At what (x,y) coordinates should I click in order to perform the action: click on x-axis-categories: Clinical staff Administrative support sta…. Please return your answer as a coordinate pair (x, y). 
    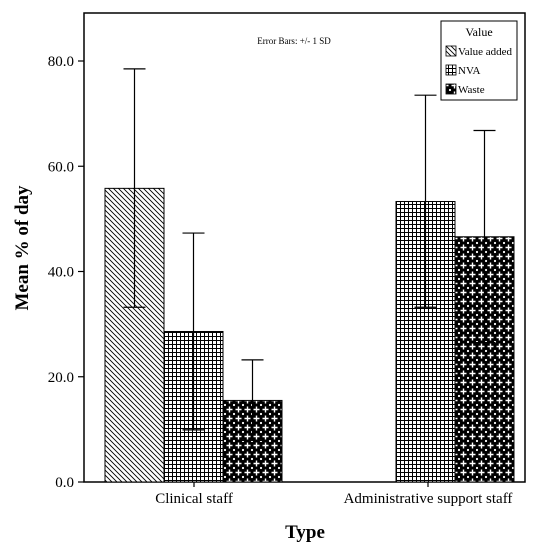
    Looking at the image, I should click on (333, 494).